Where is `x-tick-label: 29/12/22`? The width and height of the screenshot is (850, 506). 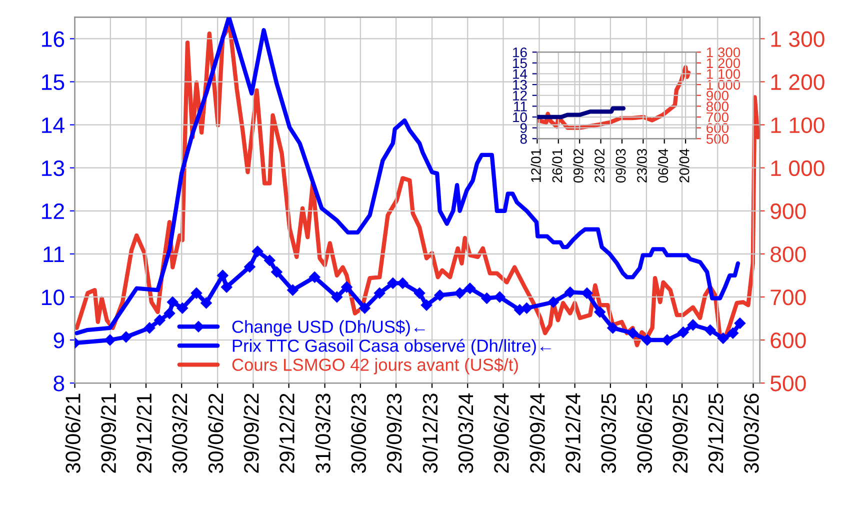 x-tick-label: 29/12/22 is located at coordinates (286, 433).